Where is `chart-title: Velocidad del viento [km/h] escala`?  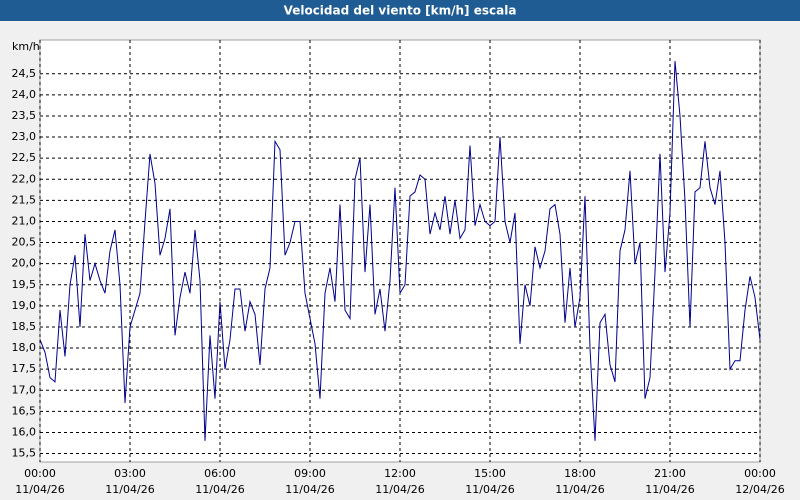 chart-title: Velocidad del viento [km/h] escala is located at coordinates (400, 11).